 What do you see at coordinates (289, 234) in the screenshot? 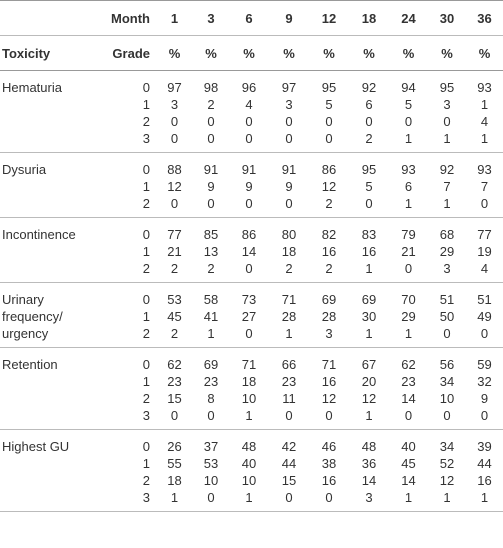
I see `percent: 80` at bounding box center [289, 234].